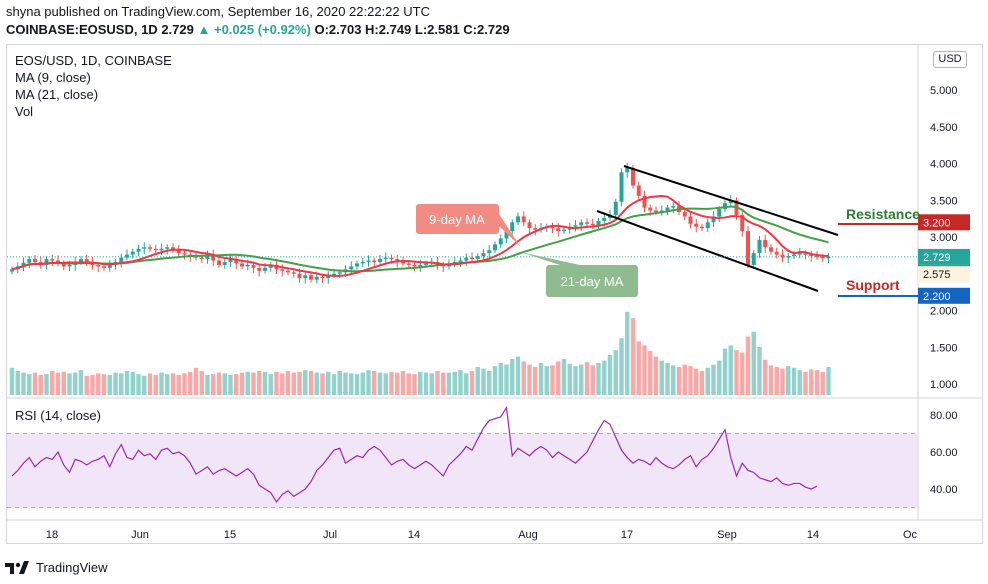  I want to click on channel-upper-line, so click(731, 200).